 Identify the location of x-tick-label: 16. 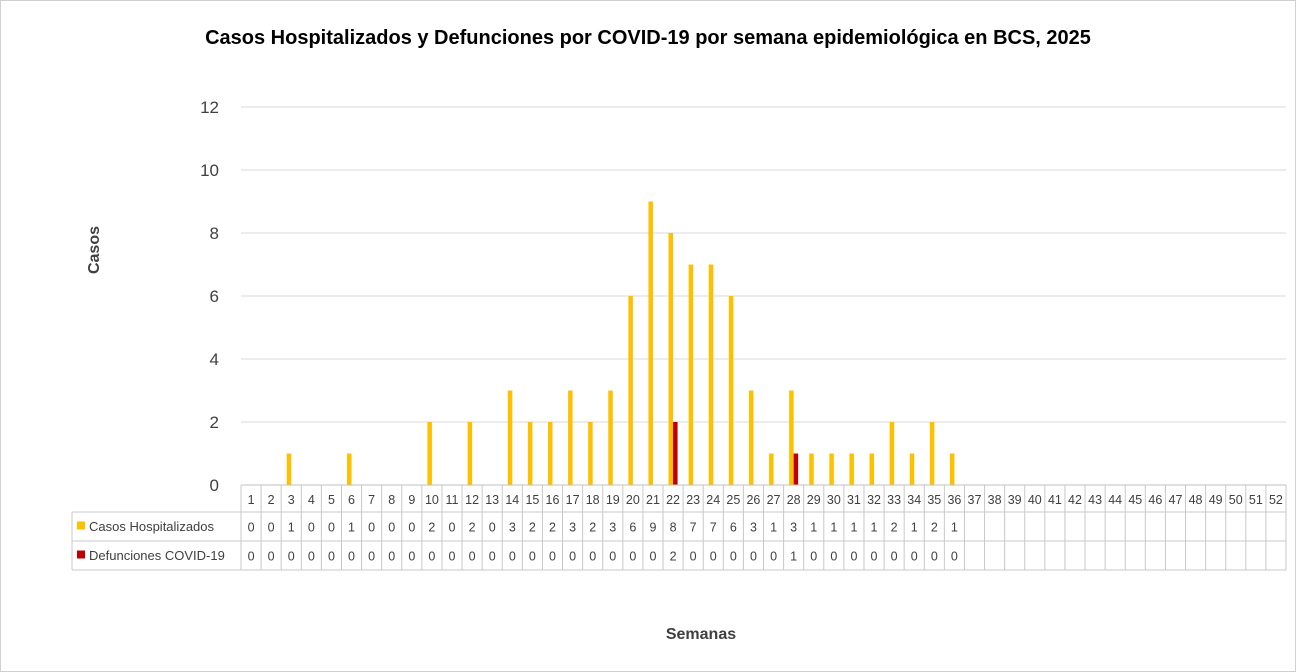
(553, 500).